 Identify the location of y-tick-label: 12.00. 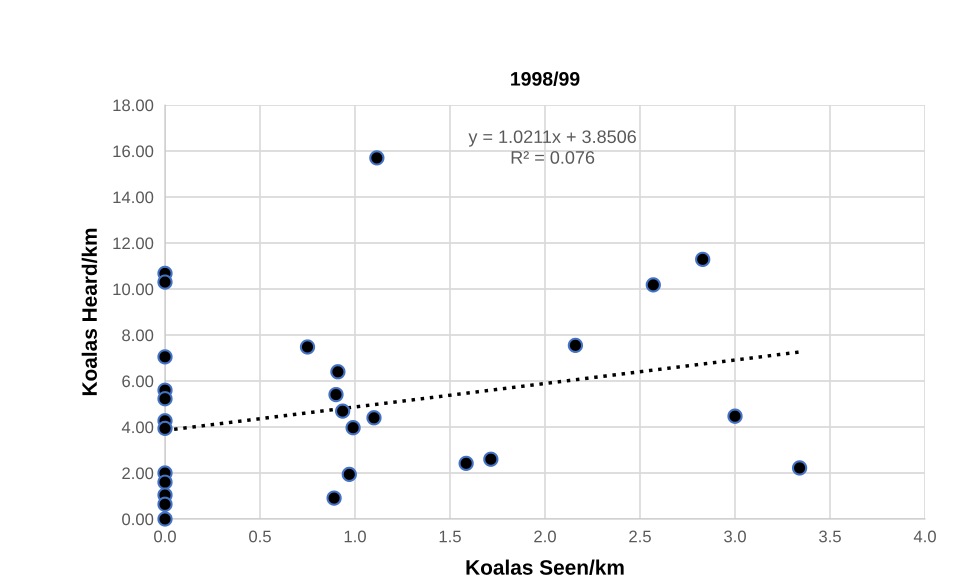
(133, 243).